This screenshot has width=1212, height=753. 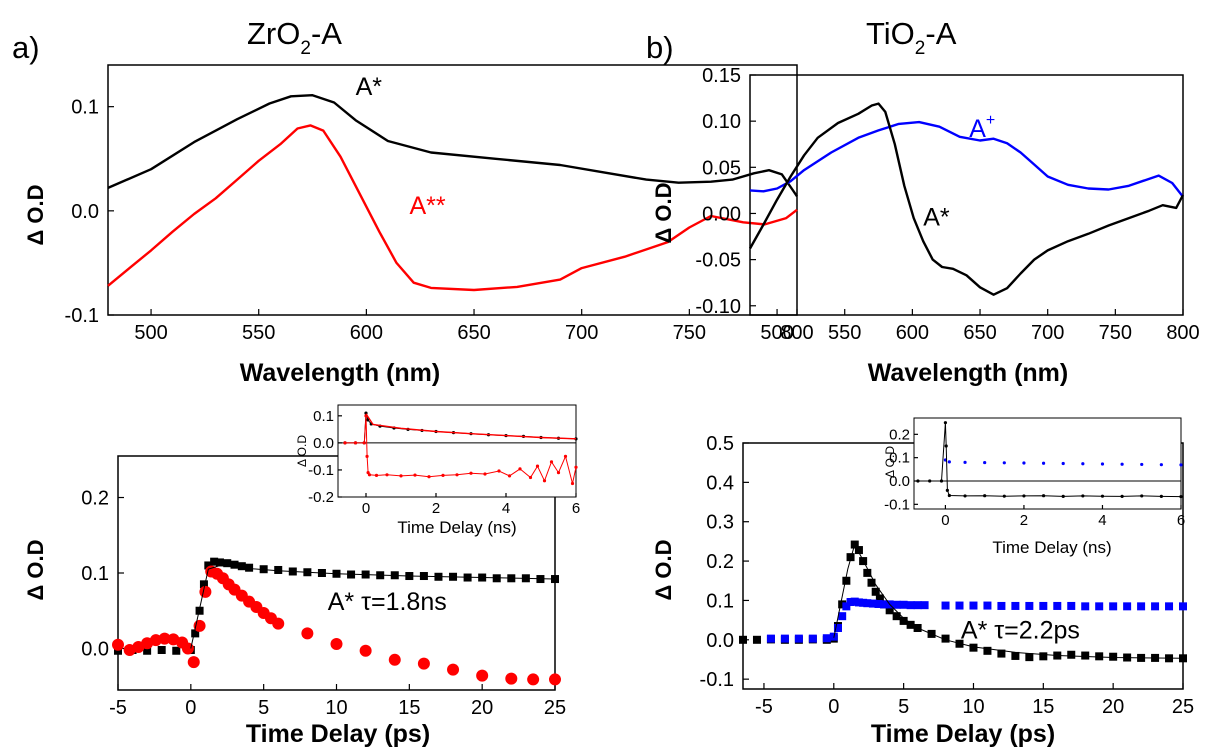 What do you see at coordinates (456, 527) in the screenshot?
I see `zr-kinetics-inset-xlabel: Time Delay (ns)` at bounding box center [456, 527].